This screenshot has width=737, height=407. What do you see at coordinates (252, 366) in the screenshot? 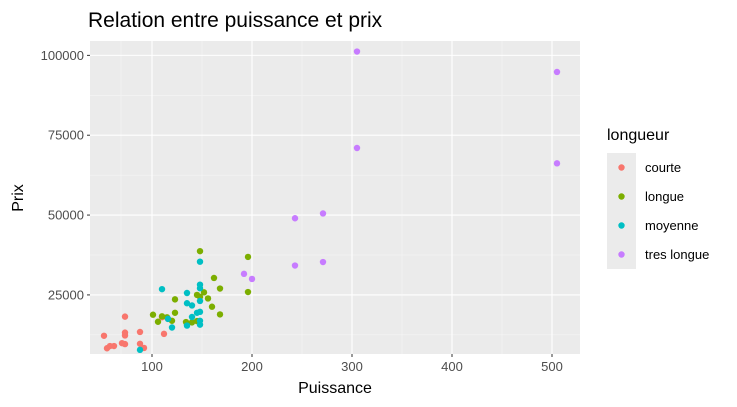
I see `x-tick-label: 200` at bounding box center [252, 366].